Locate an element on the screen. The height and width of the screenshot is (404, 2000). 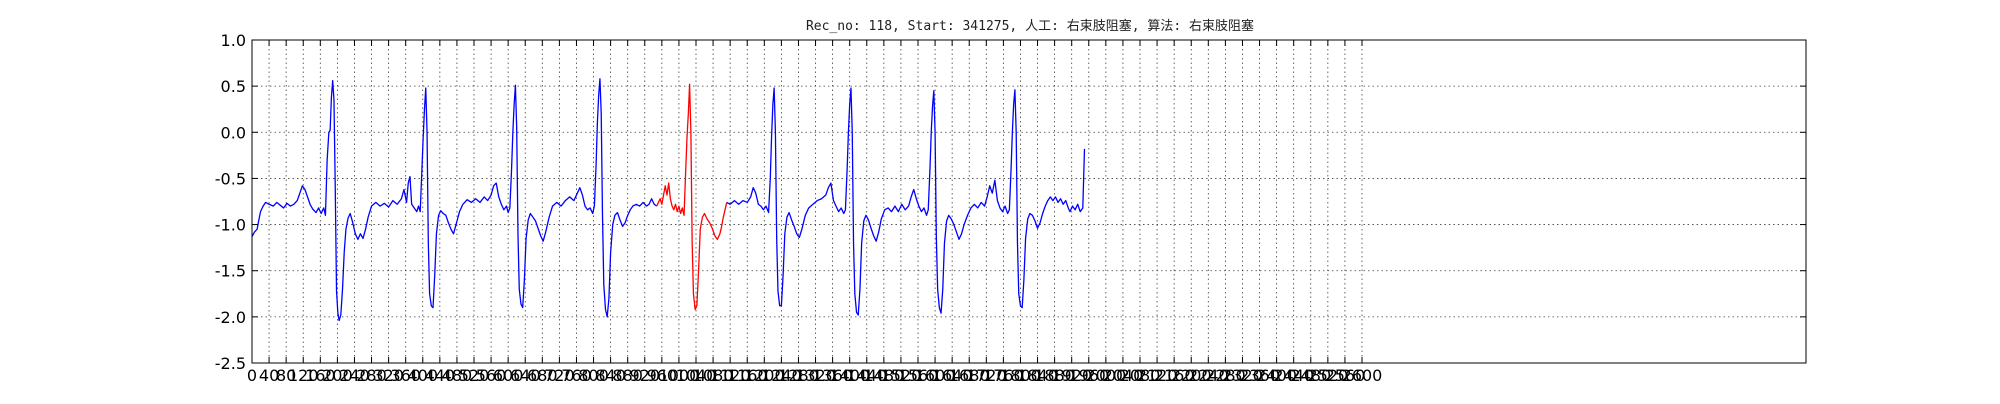
x-tick-label: 440 is located at coordinates (440, 375).